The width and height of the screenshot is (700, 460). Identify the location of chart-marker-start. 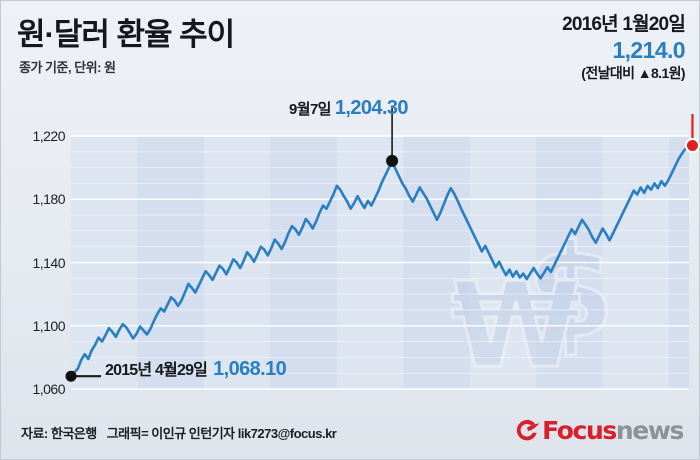
(83, 376).